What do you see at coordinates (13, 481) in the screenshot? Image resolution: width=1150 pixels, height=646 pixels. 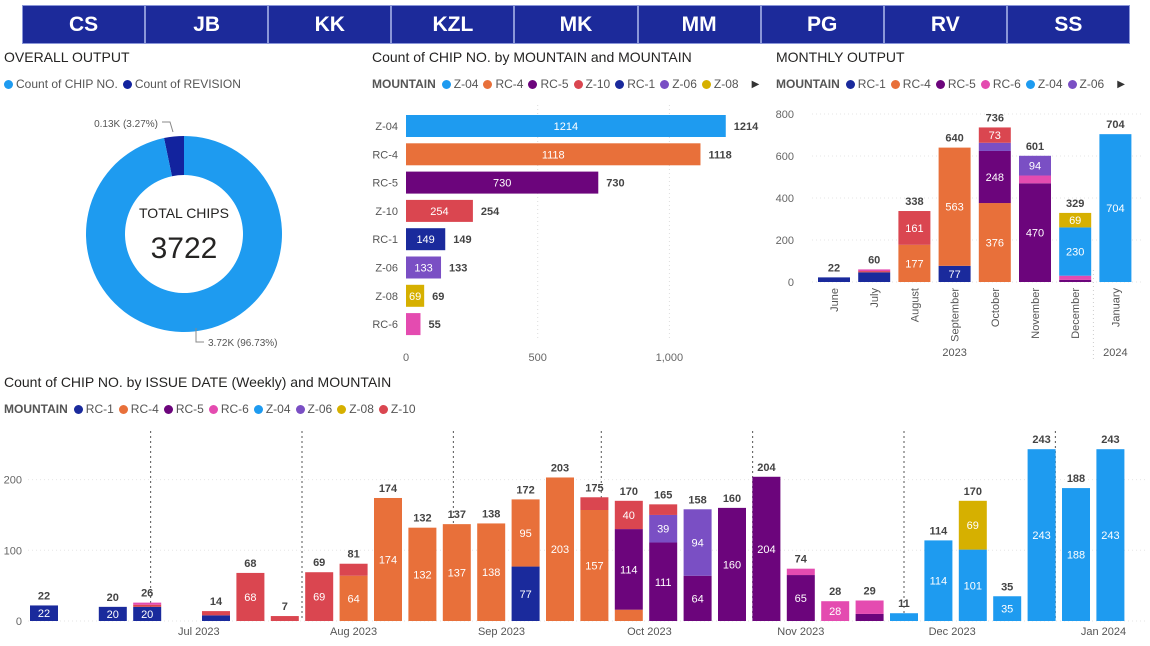 I see `weekly-y-tick: 200` at bounding box center [13, 481].